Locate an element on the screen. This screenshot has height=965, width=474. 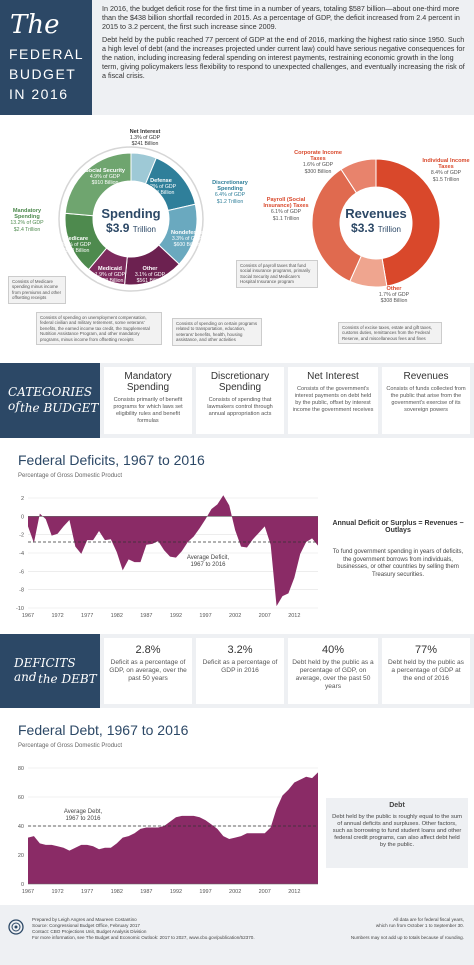
category-title: Mandatory Spending is located at coordinates (148, 382).